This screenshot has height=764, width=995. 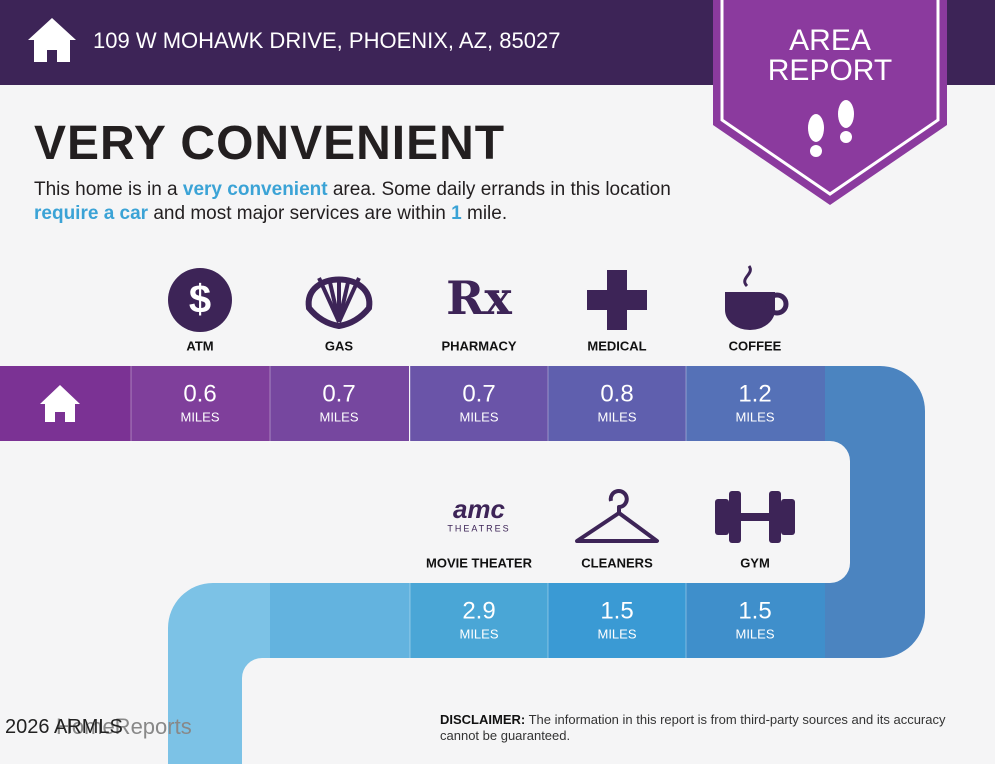 I want to click on text: mile., so click(x=484, y=213).